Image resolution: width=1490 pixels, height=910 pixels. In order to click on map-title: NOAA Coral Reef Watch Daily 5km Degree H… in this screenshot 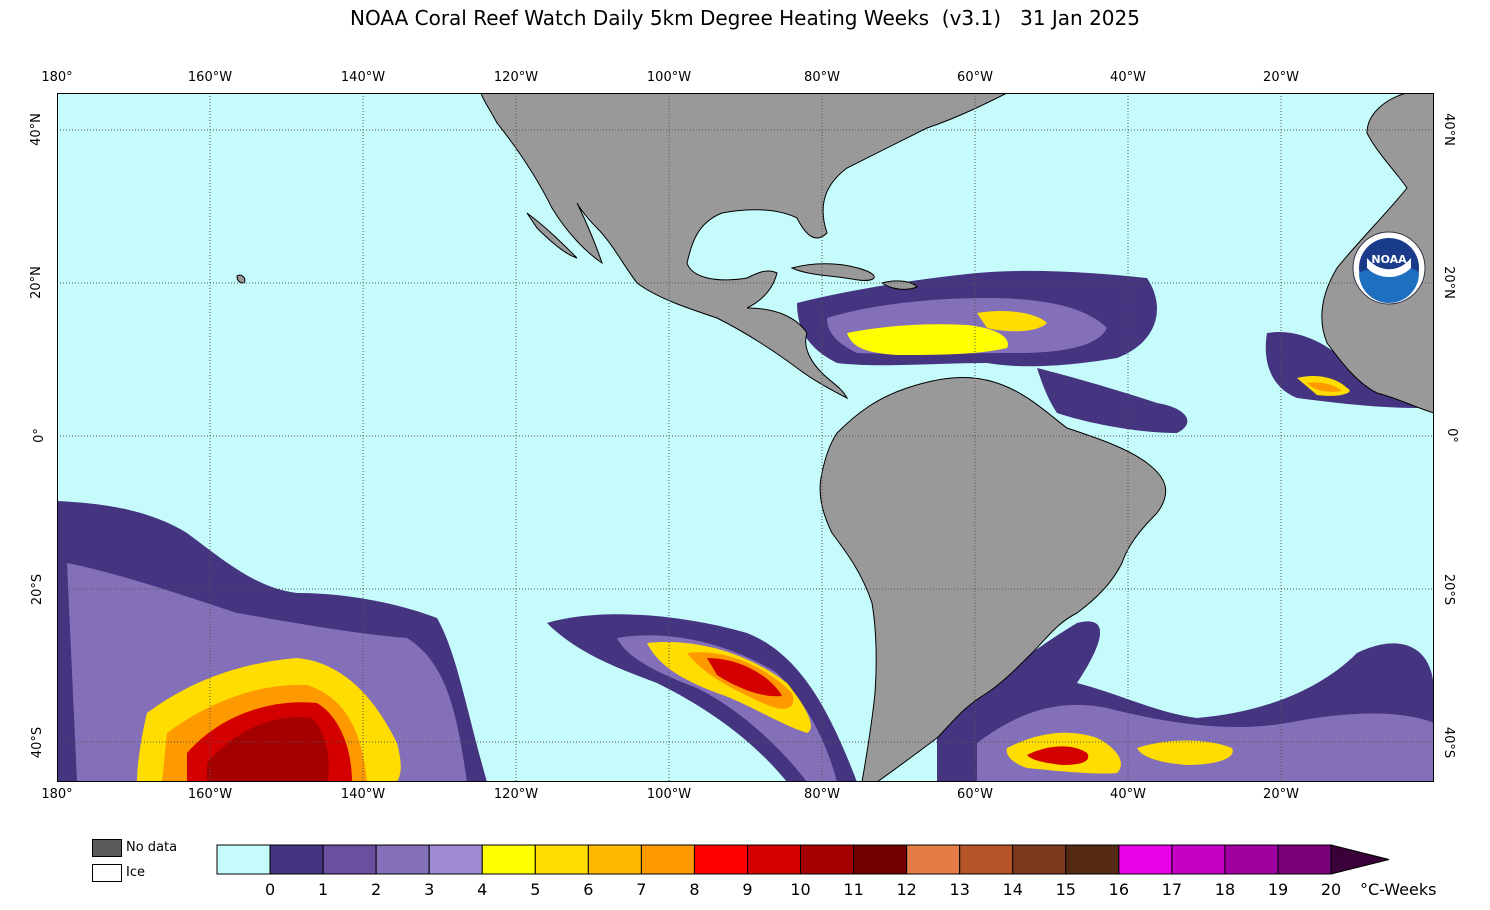, I will do `click(745, 18)`.